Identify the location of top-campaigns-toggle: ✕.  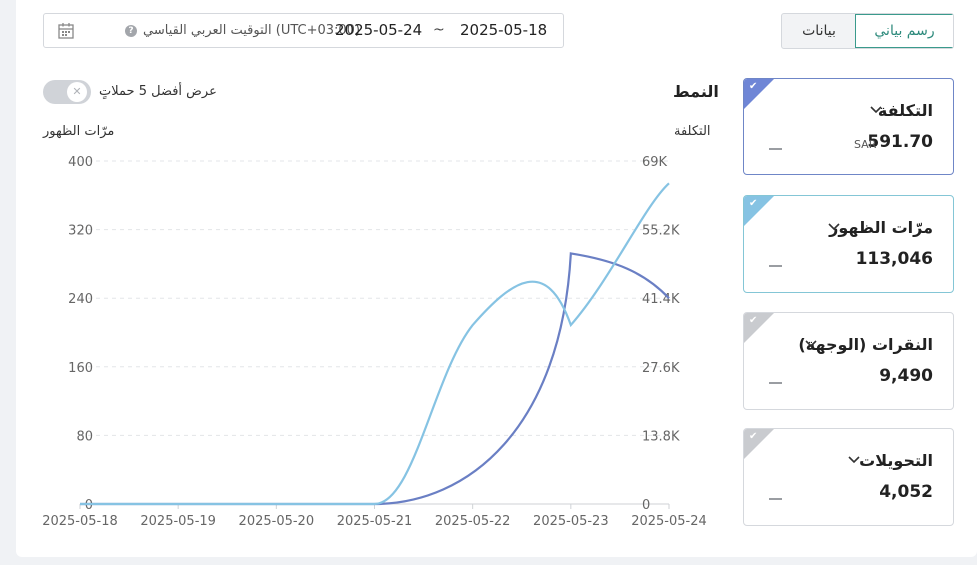
(67, 92).